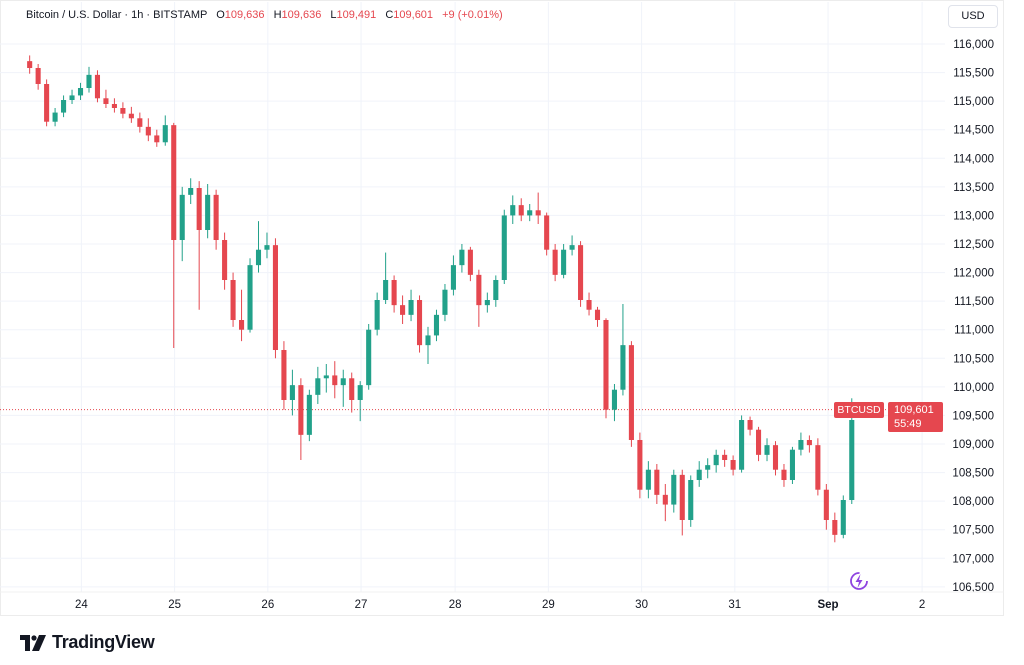  What do you see at coordinates (973, 559) in the screenshot?
I see `y-tick-label: 107,000` at bounding box center [973, 559].